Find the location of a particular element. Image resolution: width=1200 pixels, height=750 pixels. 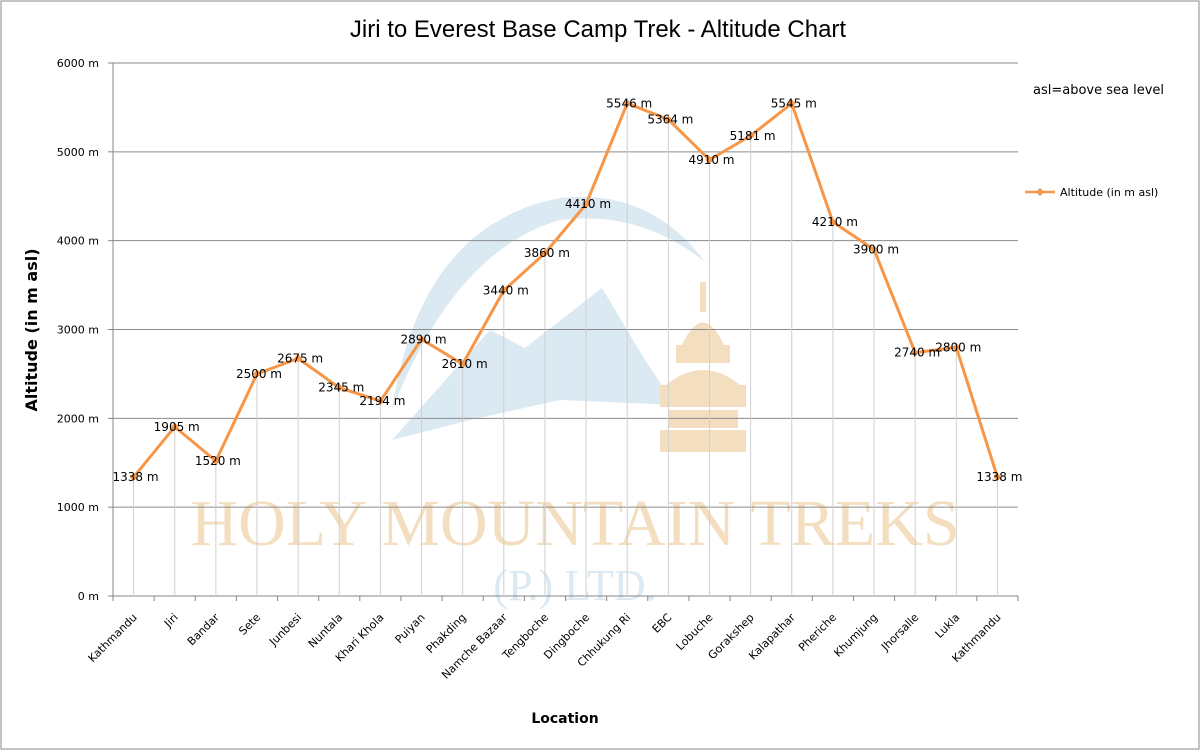

data-label: 2740 m is located at coordinates (917, 353).